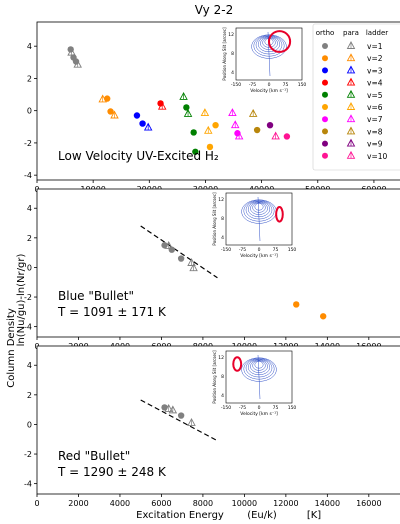  I want to click on x-axis-label-expr: (Eu/k), so click(262, 515).